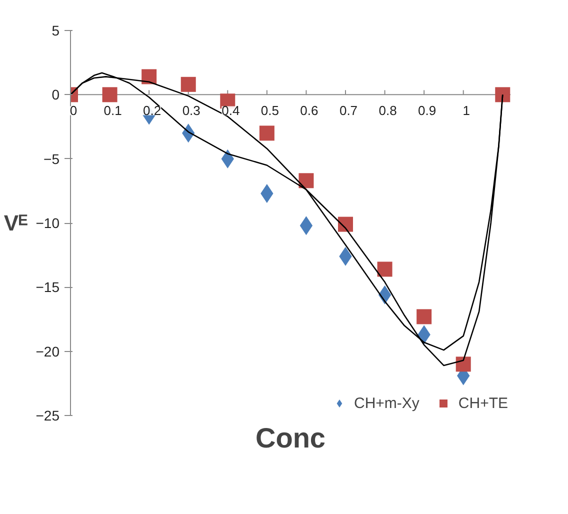  I want to click on x-tick-label: 0.1, so click(113, 110).